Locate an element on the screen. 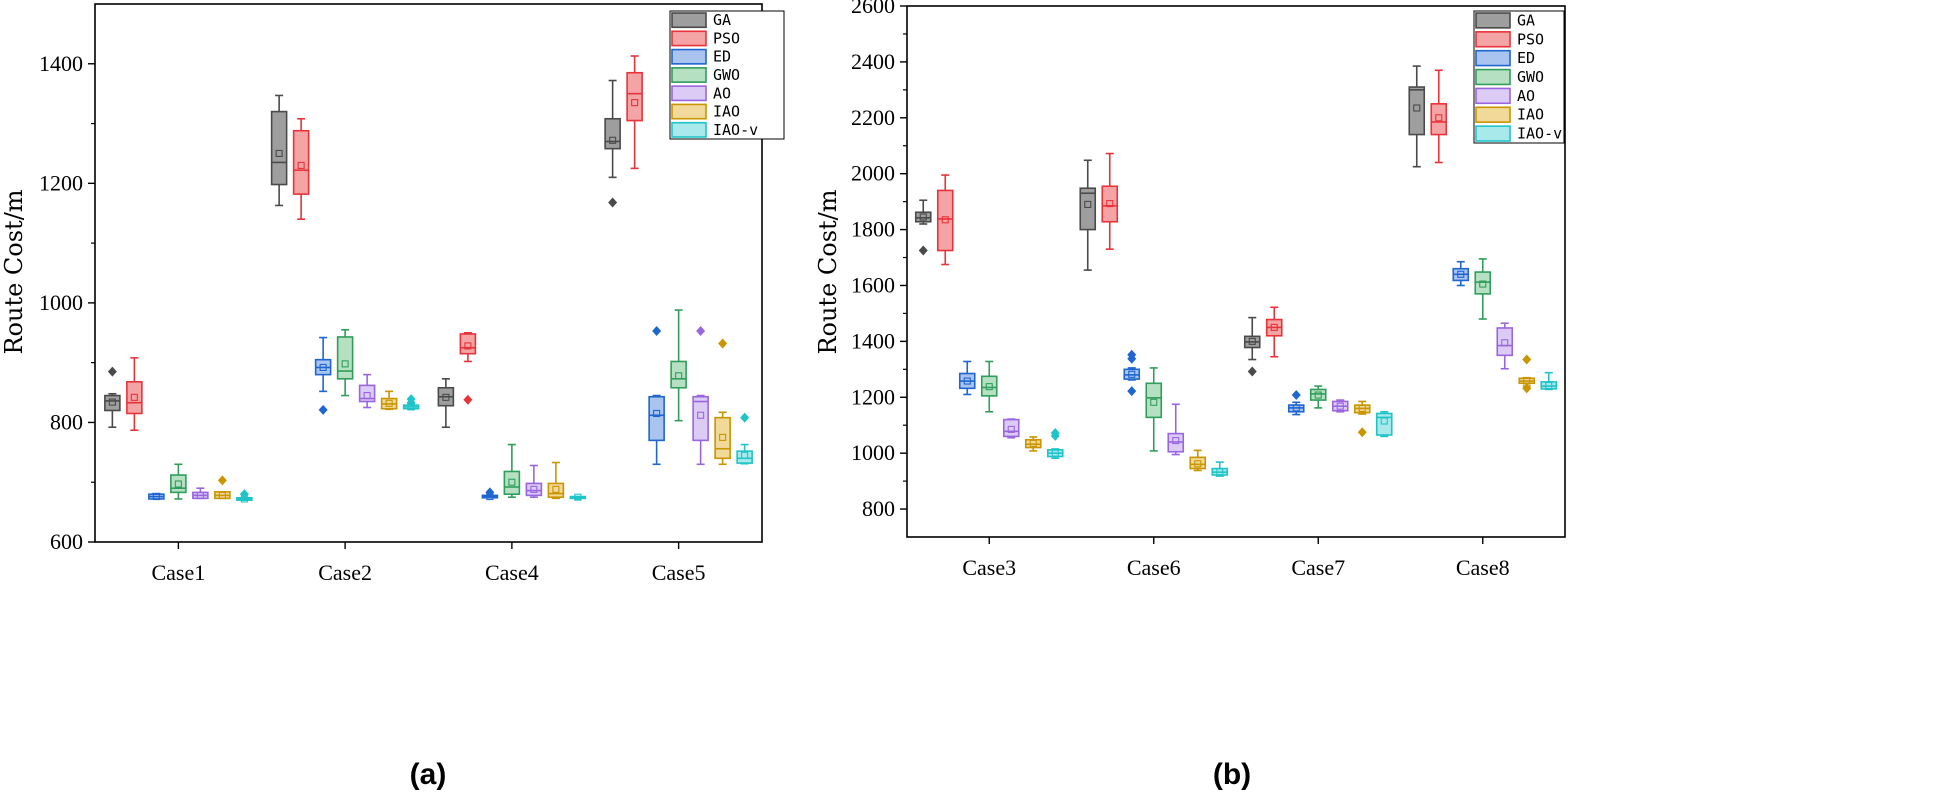 The image size is (1945, 796). y-tick-label: 2200 is located at coordinates (873, 117).